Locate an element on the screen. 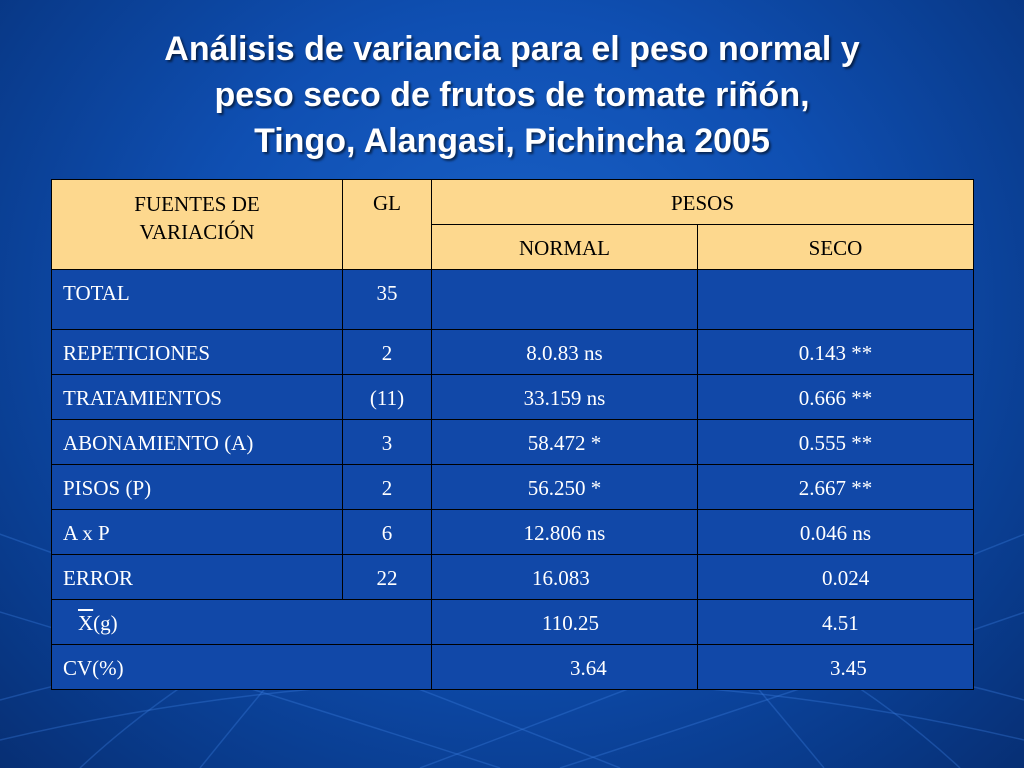 The width and height of the screenshot is (1024, 768). header-normal: NORMAL is located at coordinates (564, 247).